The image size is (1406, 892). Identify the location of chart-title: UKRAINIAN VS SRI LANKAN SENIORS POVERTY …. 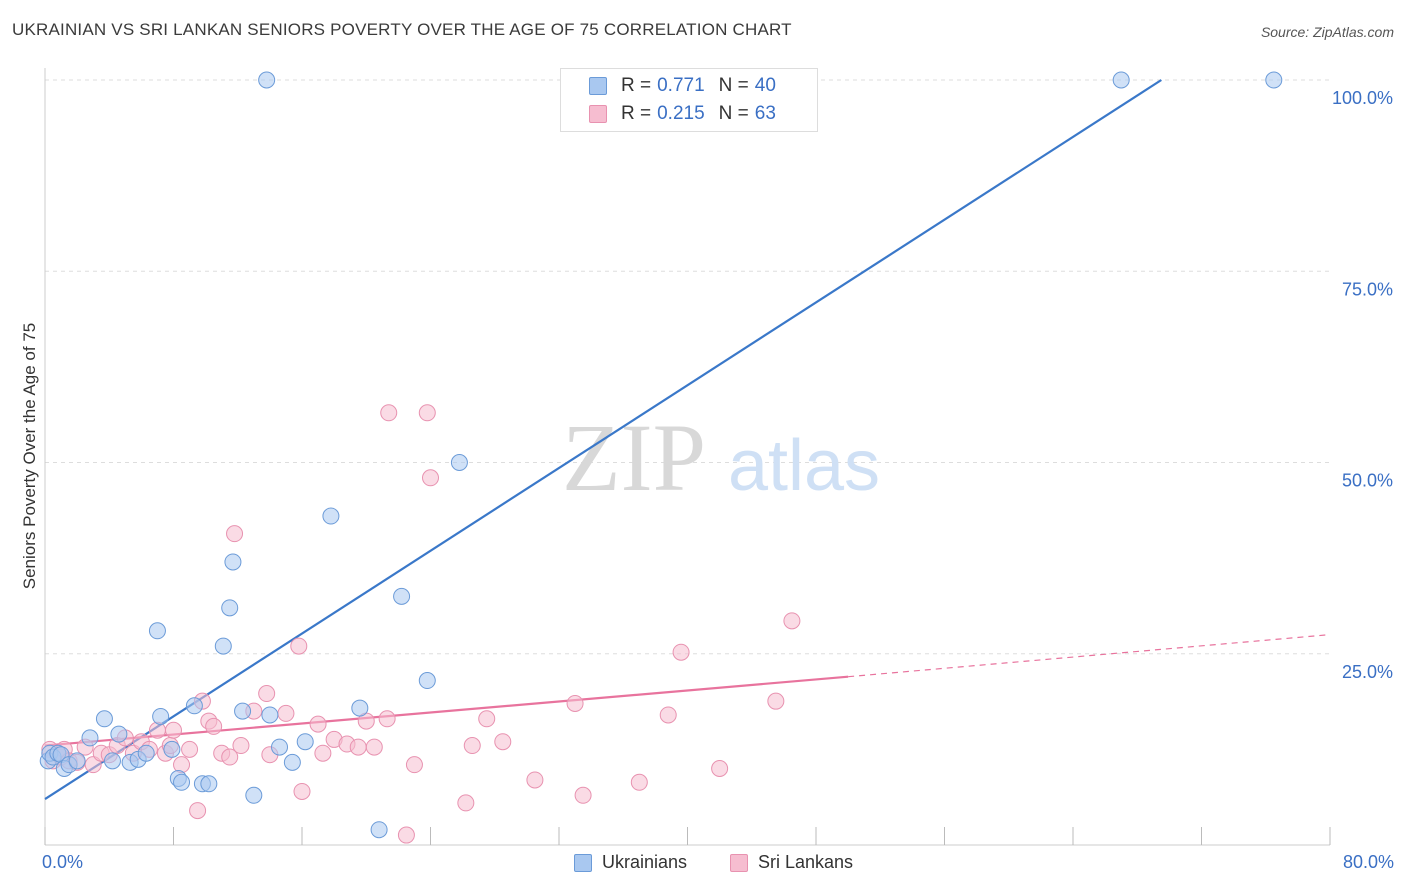
(402, 29).